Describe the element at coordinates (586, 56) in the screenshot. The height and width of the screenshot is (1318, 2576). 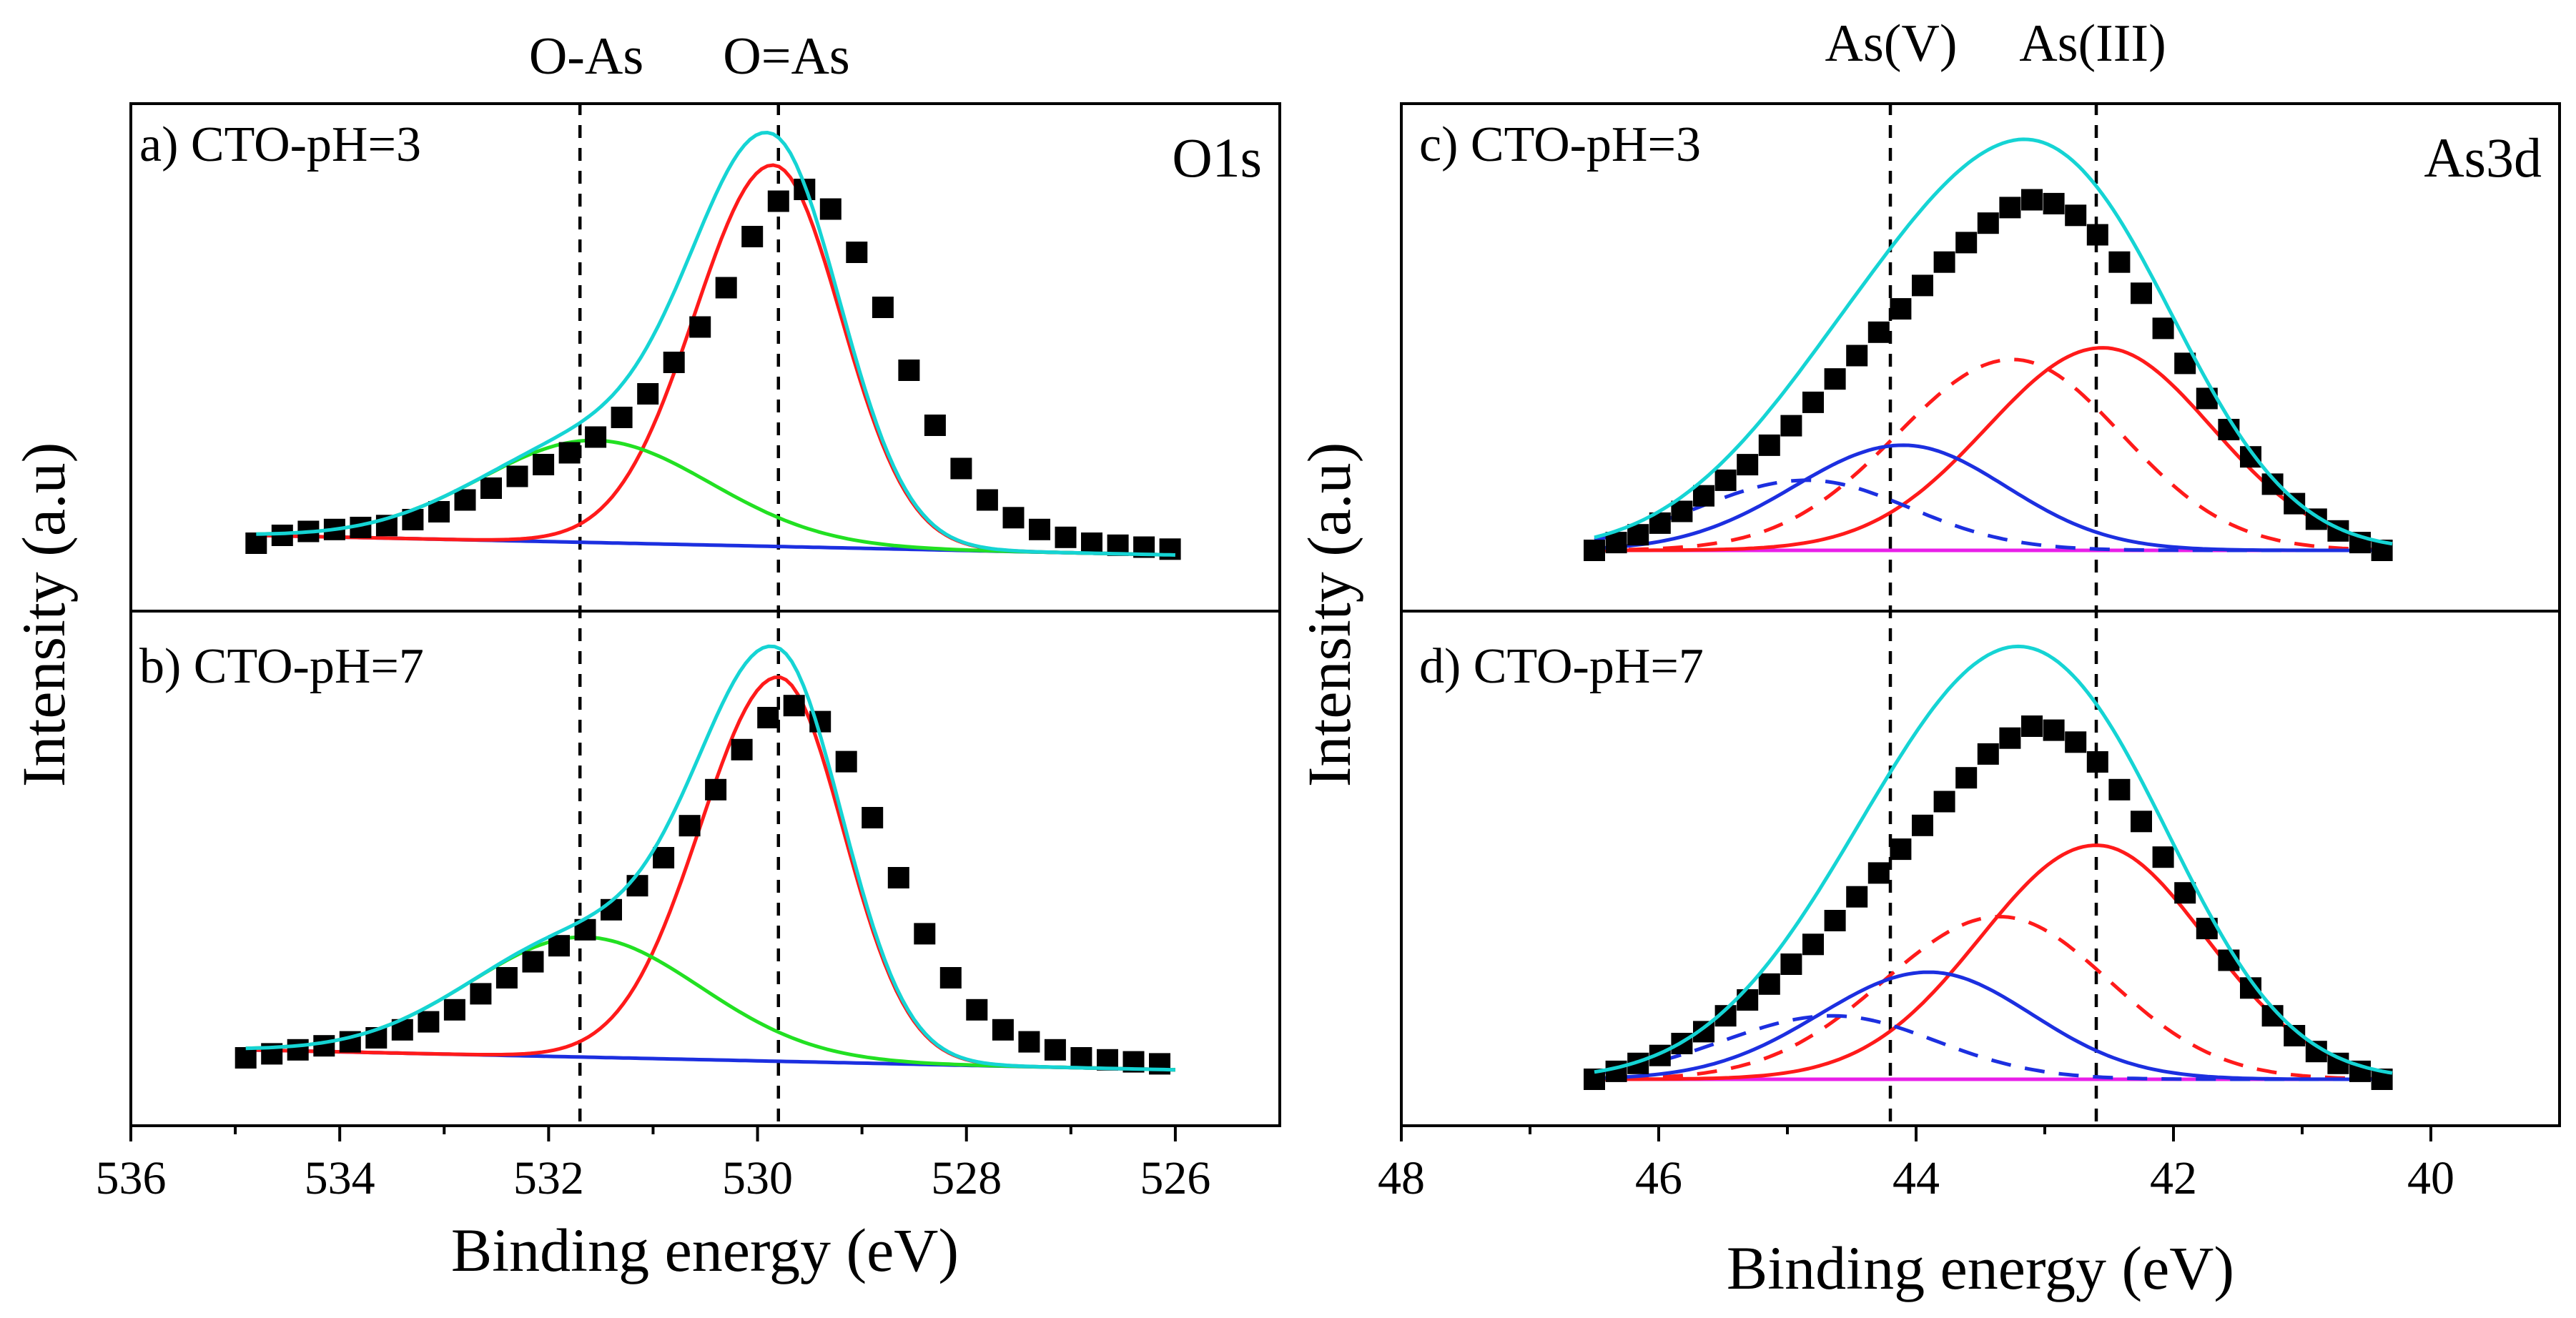
I see `o-as-single-label: O-As` at that location.